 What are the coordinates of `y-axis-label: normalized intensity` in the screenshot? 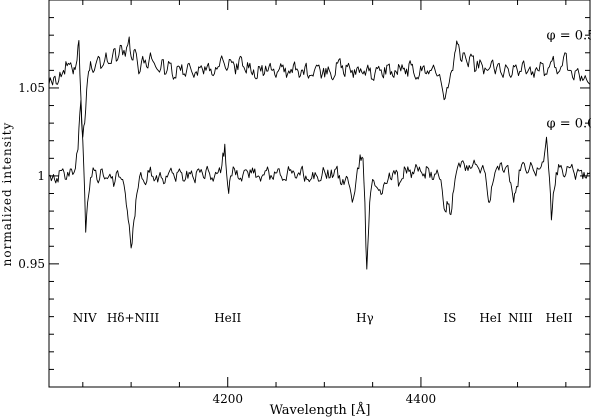 It's located at (7, 194).